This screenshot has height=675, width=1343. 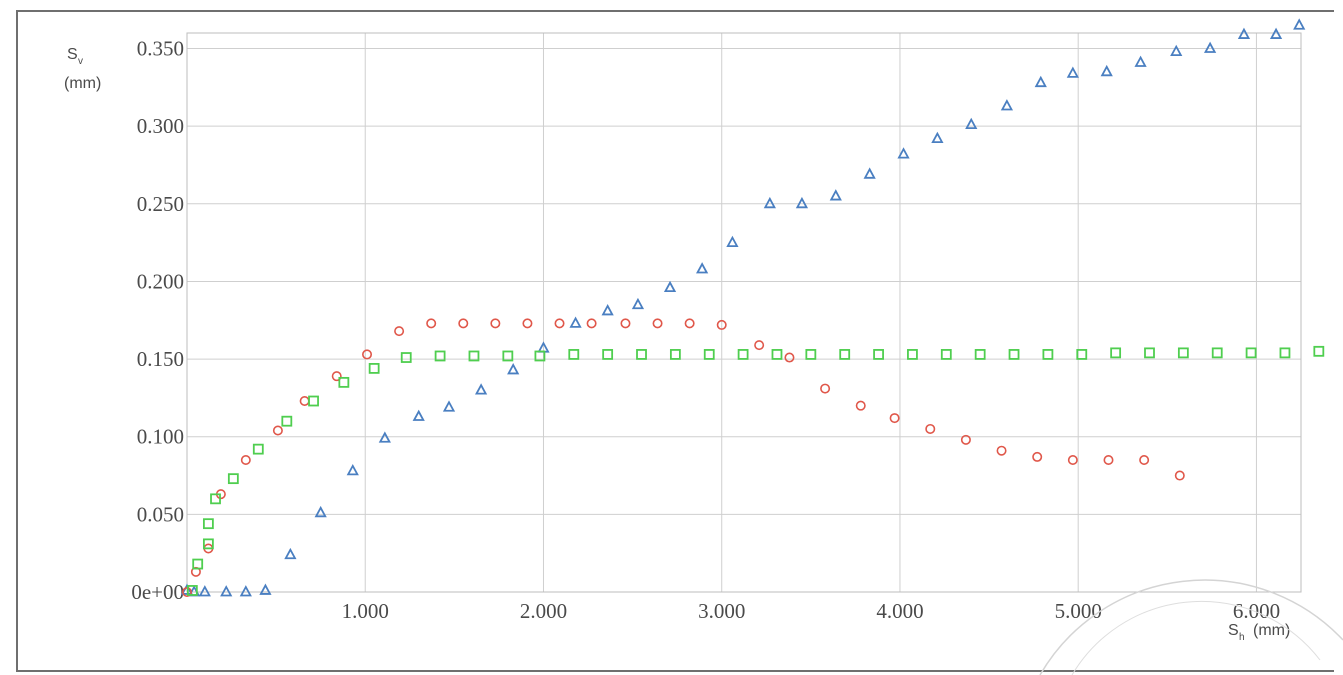 I want to click on y-tick-label: 0.200, so click(x=160, y=281).